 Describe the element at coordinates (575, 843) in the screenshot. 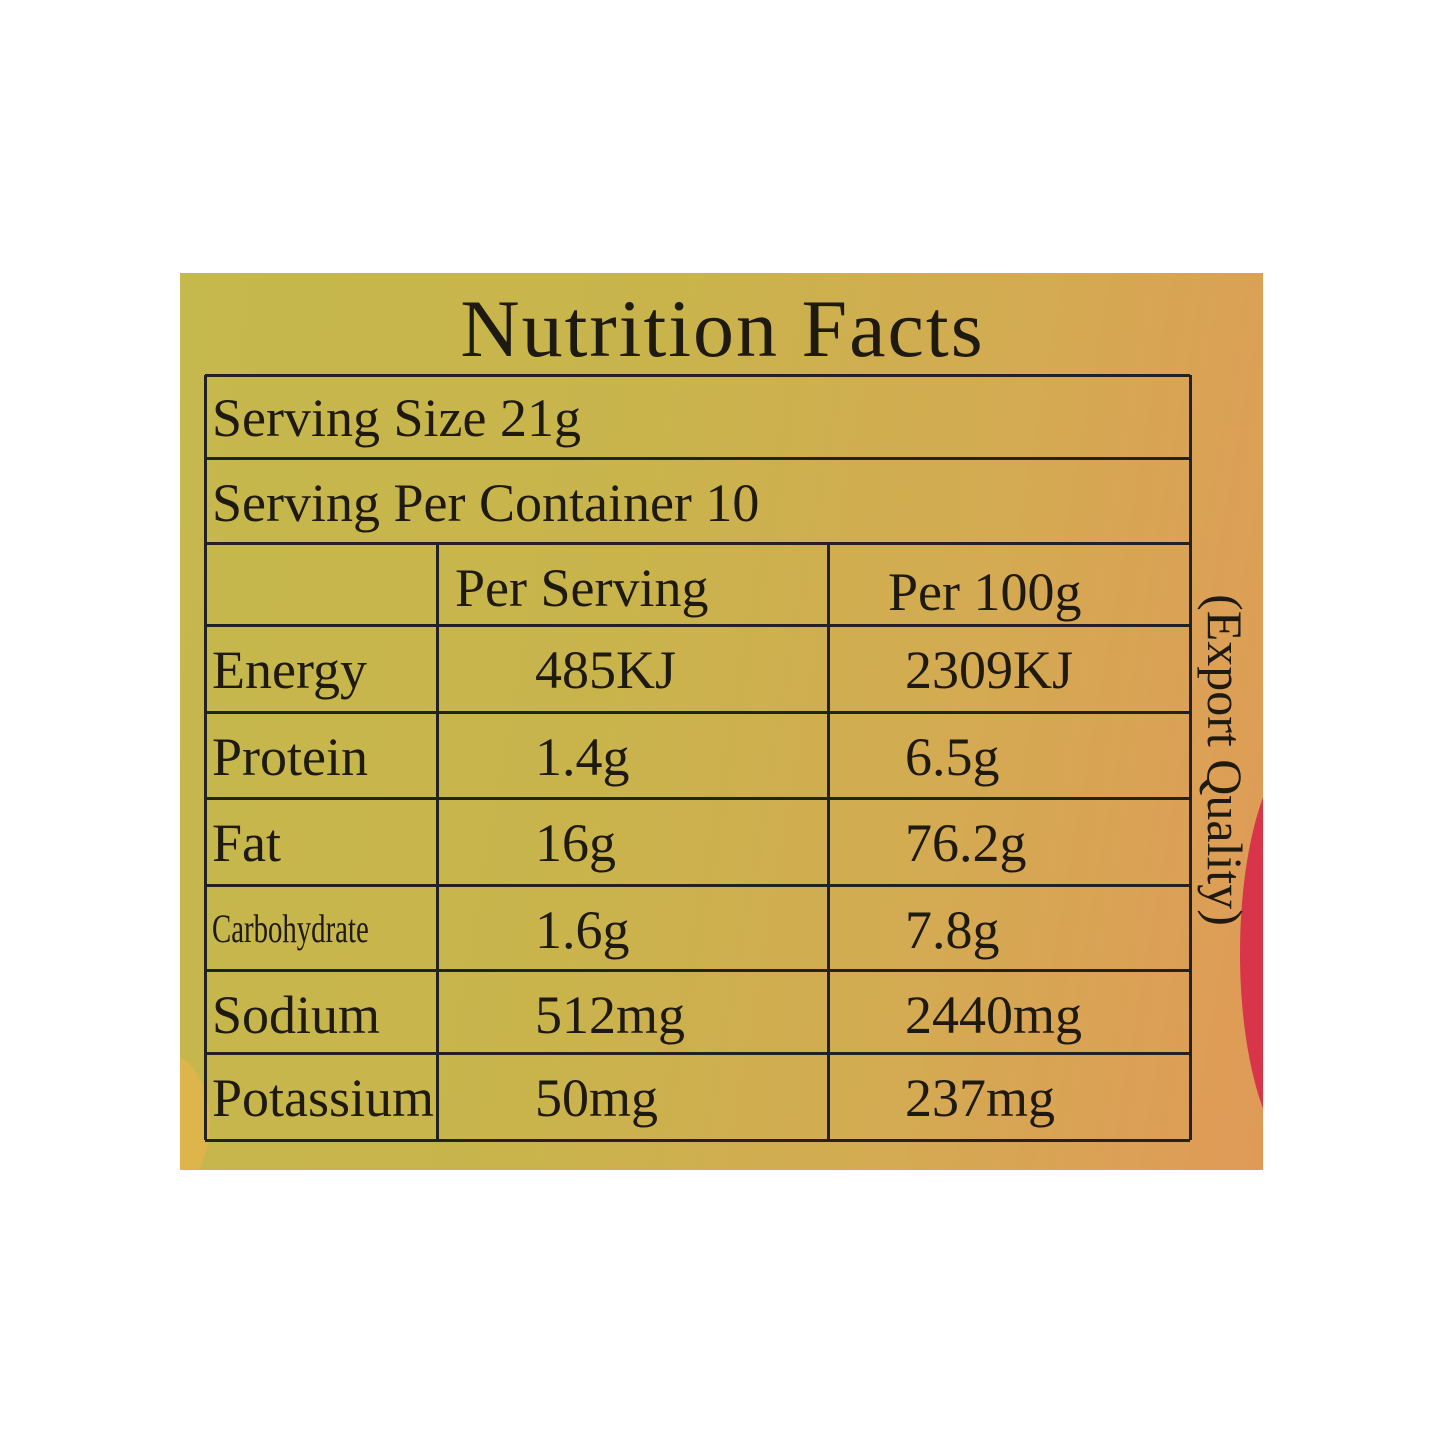

I see `nutrient-value: 16g` at that location.